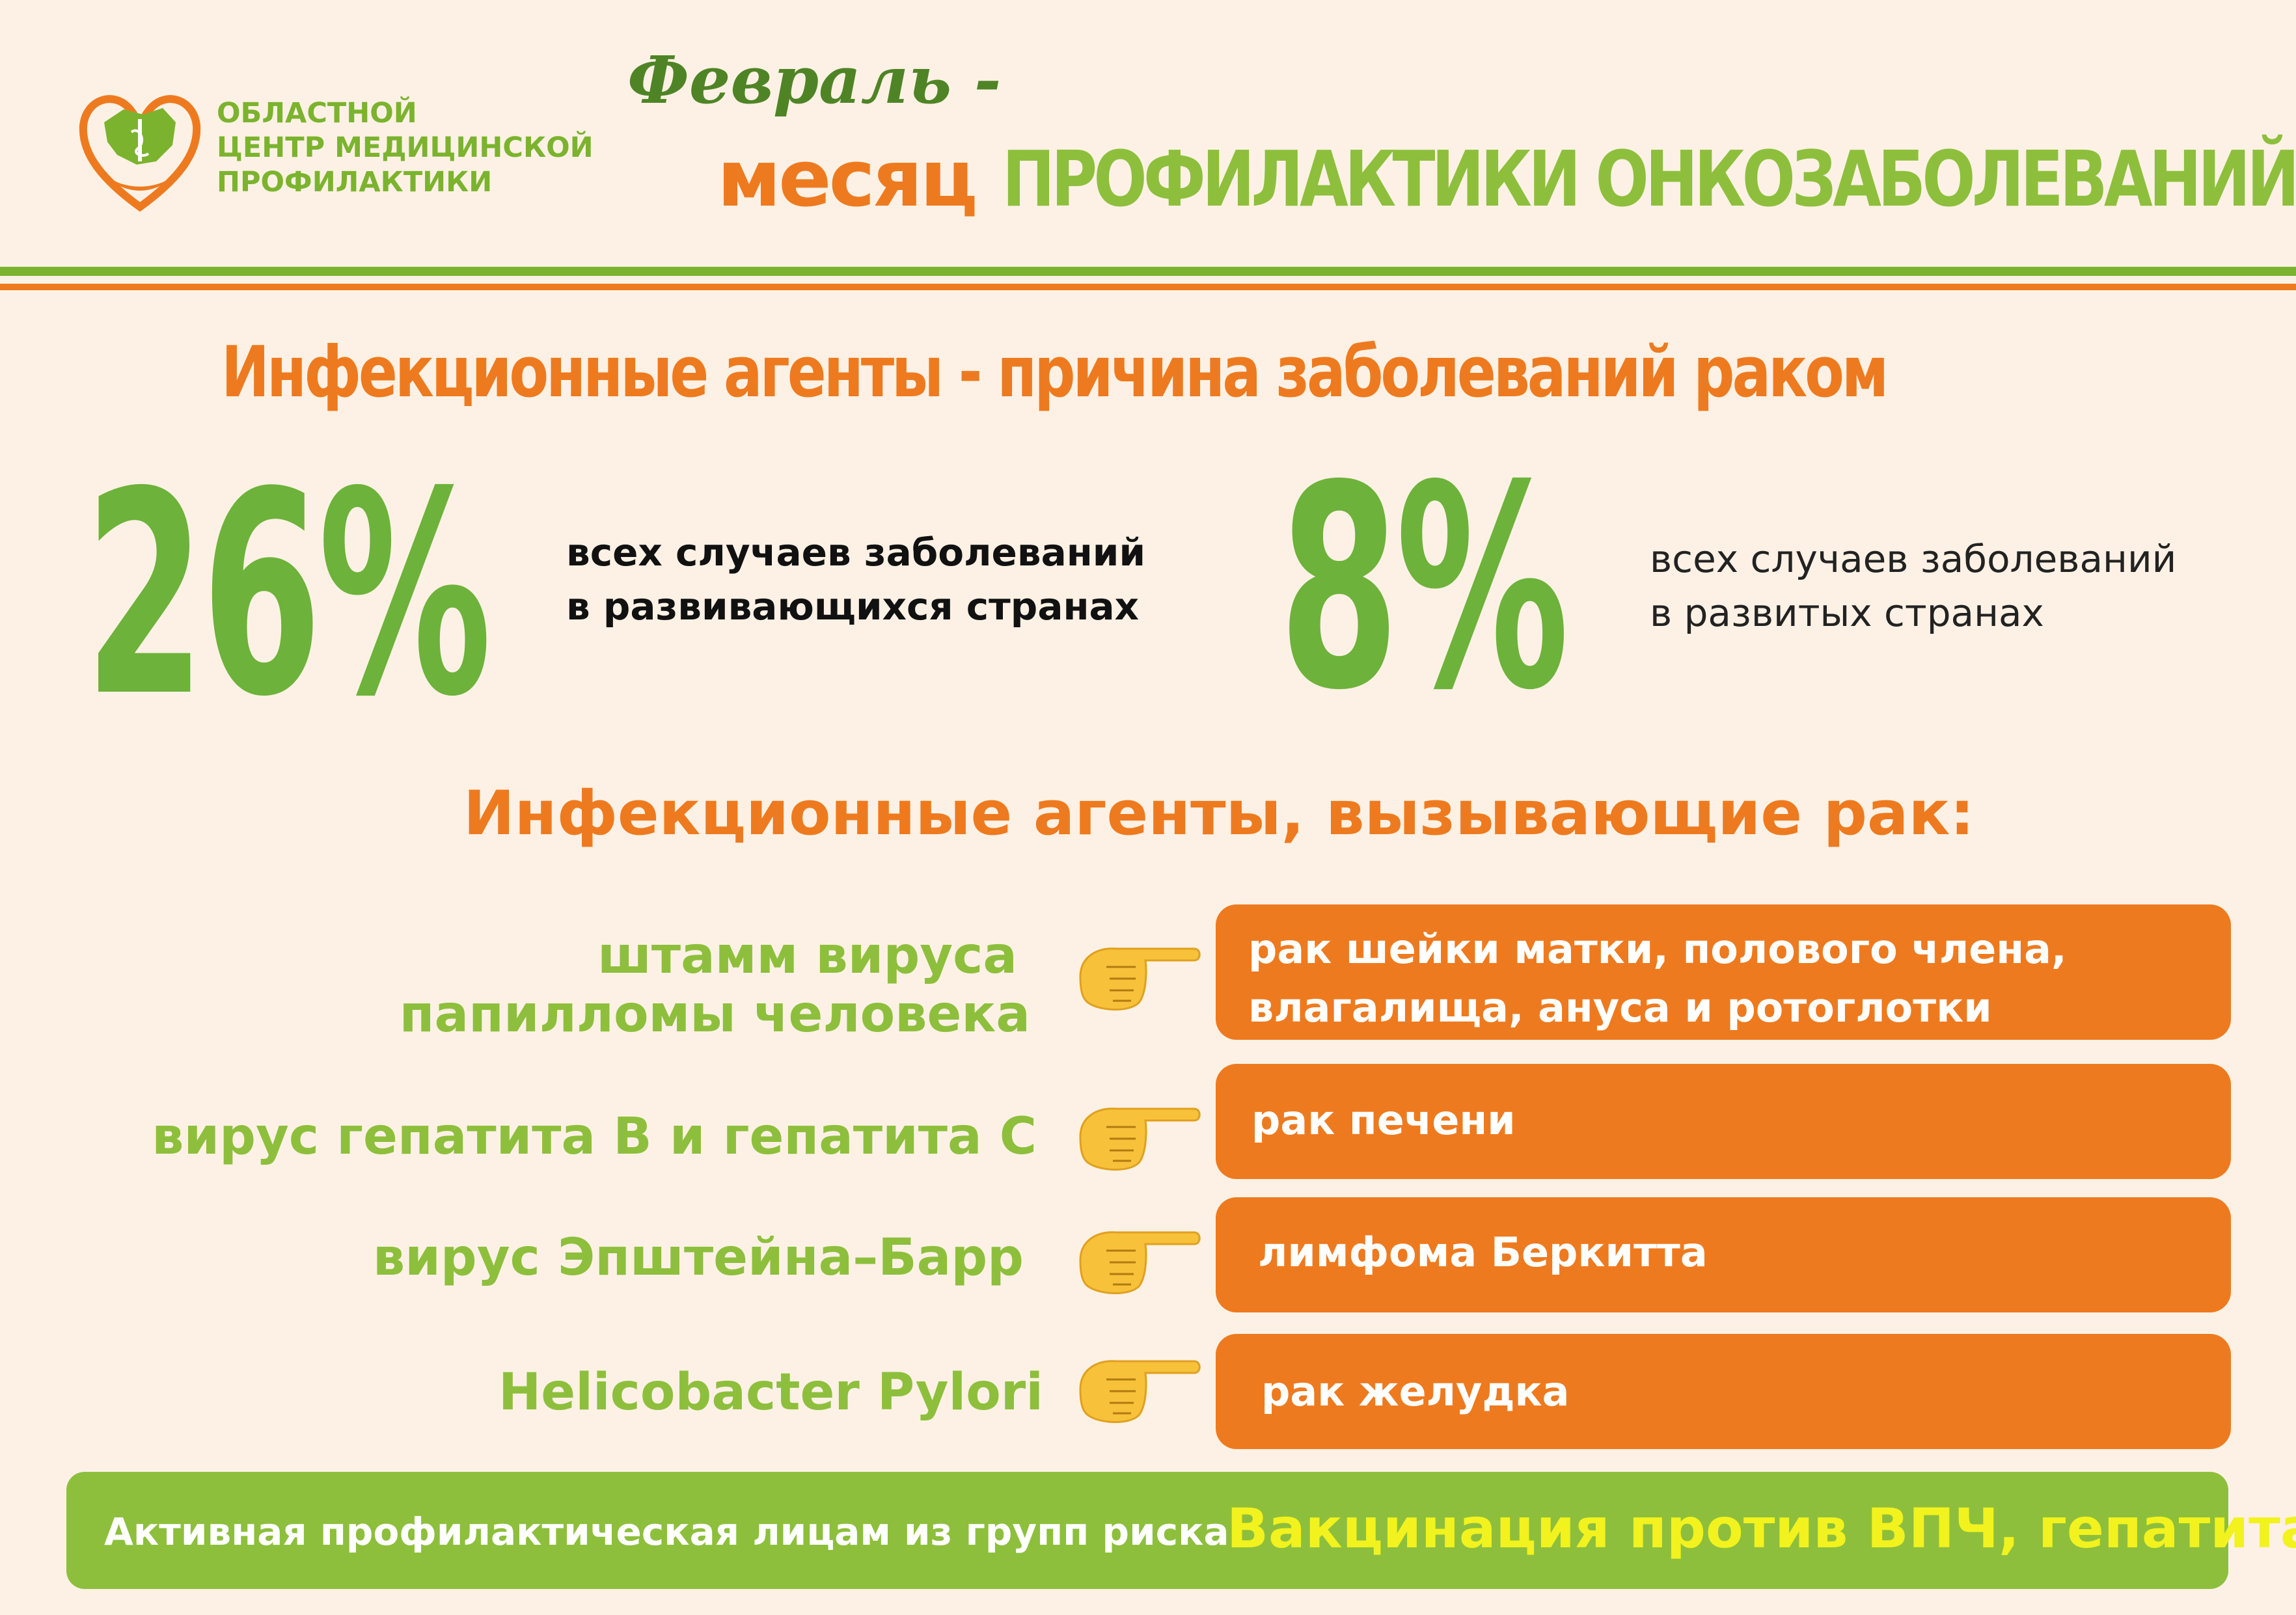 The width and height of the screenshot is (2296, 1615). Describe the element at coordinates (1148, 287) in the screenshot. I see `header-divider-orange` at that location.